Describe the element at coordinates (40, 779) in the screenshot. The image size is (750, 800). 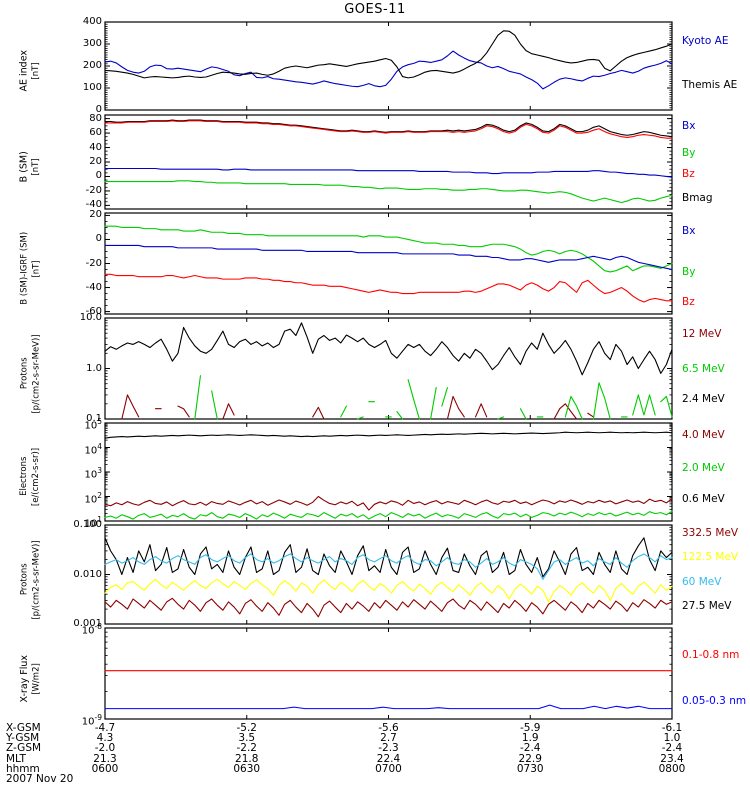
I see `date-label: 2007 Nov 20` at that location.